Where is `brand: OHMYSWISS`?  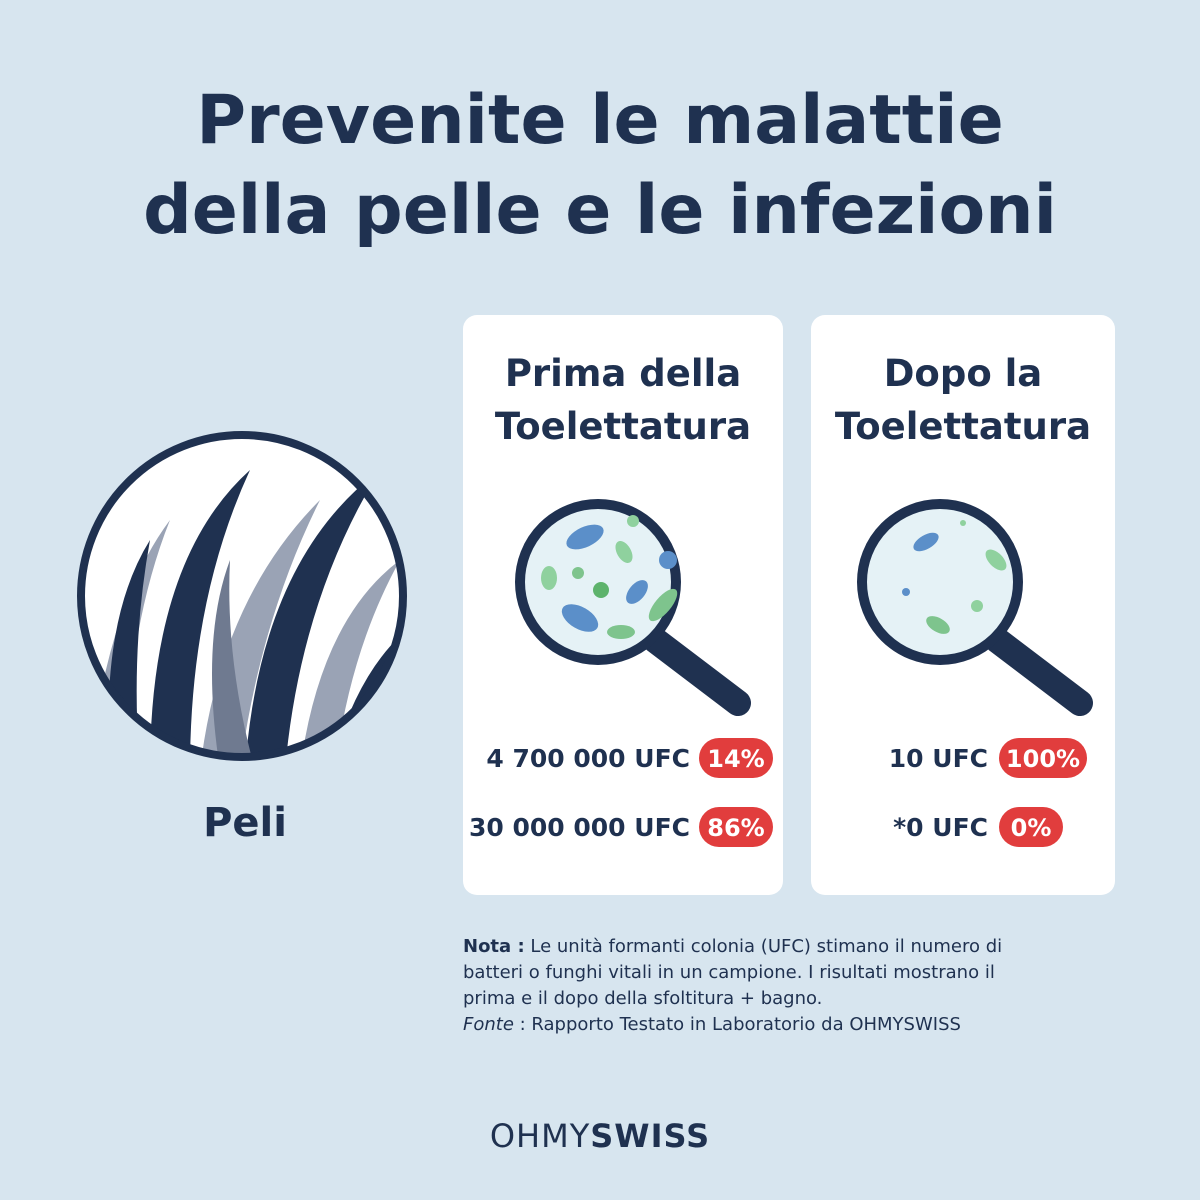 brand: OHMYSWISS is located at coordinates (600, 1136).